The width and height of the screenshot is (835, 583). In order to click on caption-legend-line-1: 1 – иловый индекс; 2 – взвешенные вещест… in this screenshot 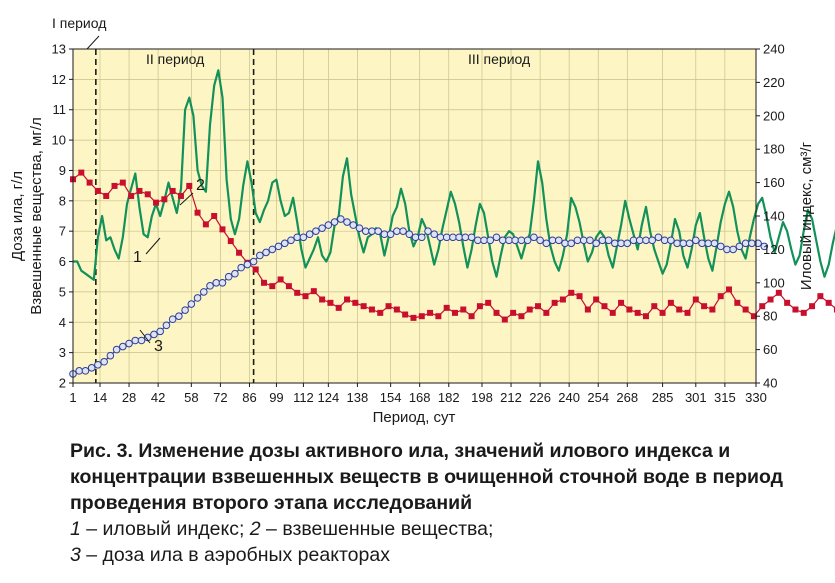, I will do `click(450, 529)`.